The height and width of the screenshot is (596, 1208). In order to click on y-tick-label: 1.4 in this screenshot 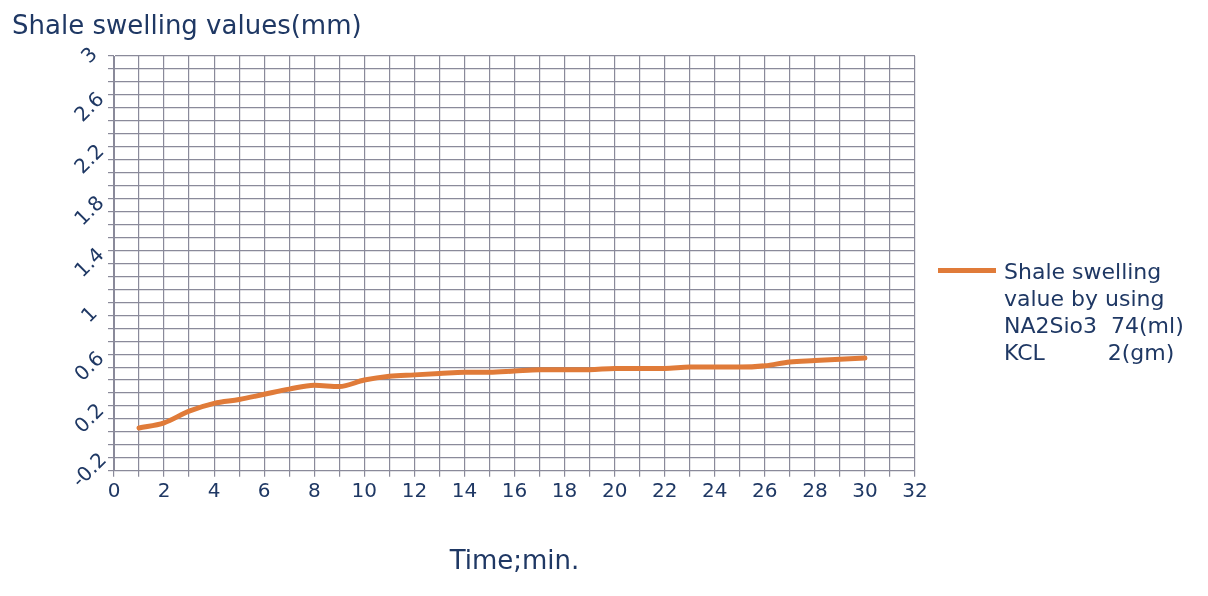, I will do `click(89, 262)`.